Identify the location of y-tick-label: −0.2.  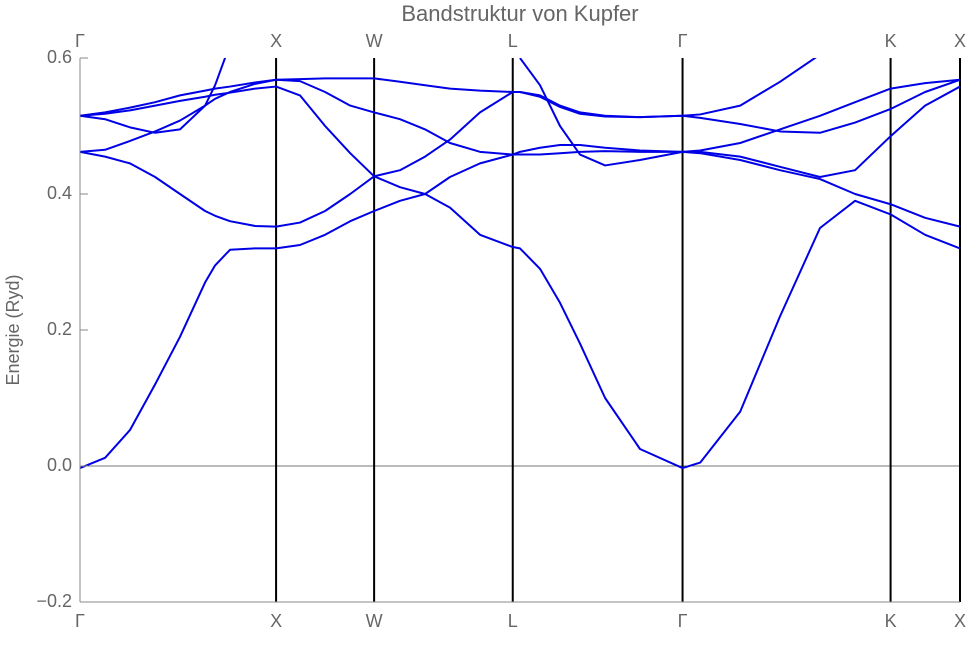
(54, 601).